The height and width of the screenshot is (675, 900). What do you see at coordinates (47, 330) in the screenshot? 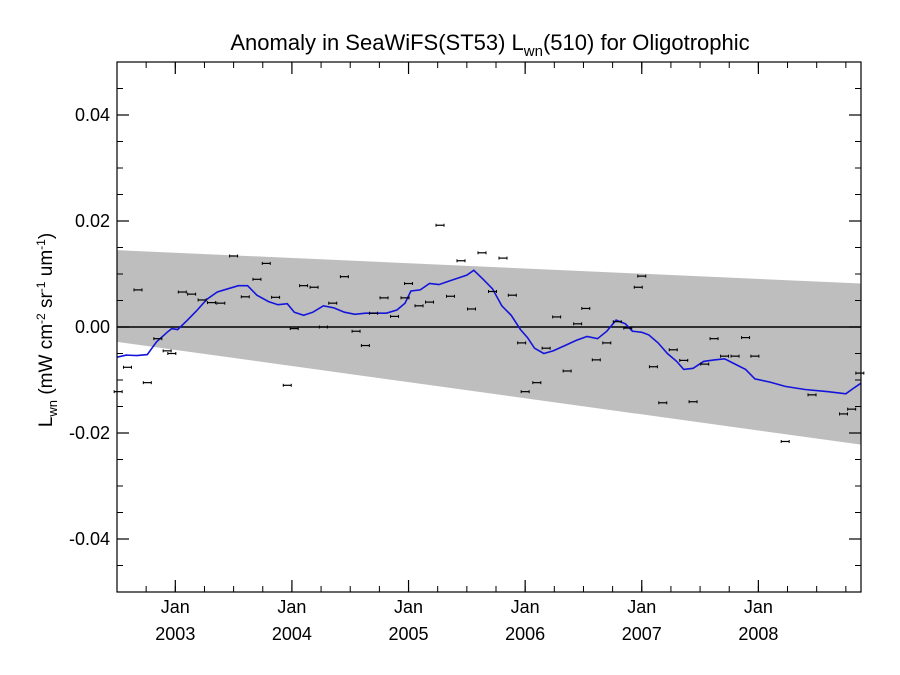
I see `y-axis-label: Lwn (mW cm-2 sr-1 um-1)` at bounding box center [47, 330].